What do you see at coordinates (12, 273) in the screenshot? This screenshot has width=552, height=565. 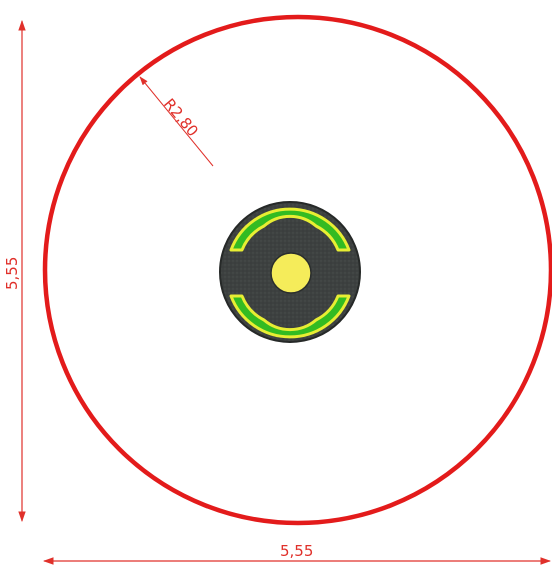 I see `height-label: 5,55` at bounding box center [12, 273].